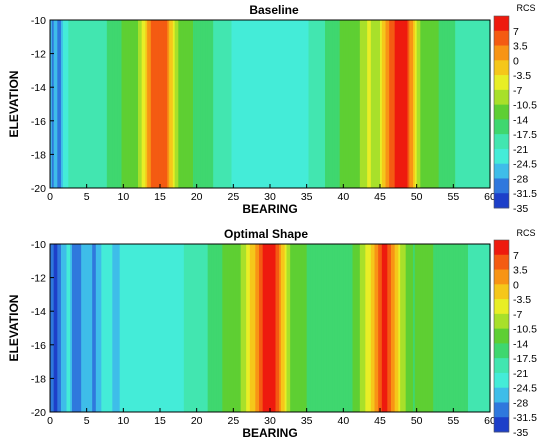  Describe the element at coordinates (490, 421) in the screenshot. I see `x-tick-label: 60` at that location.